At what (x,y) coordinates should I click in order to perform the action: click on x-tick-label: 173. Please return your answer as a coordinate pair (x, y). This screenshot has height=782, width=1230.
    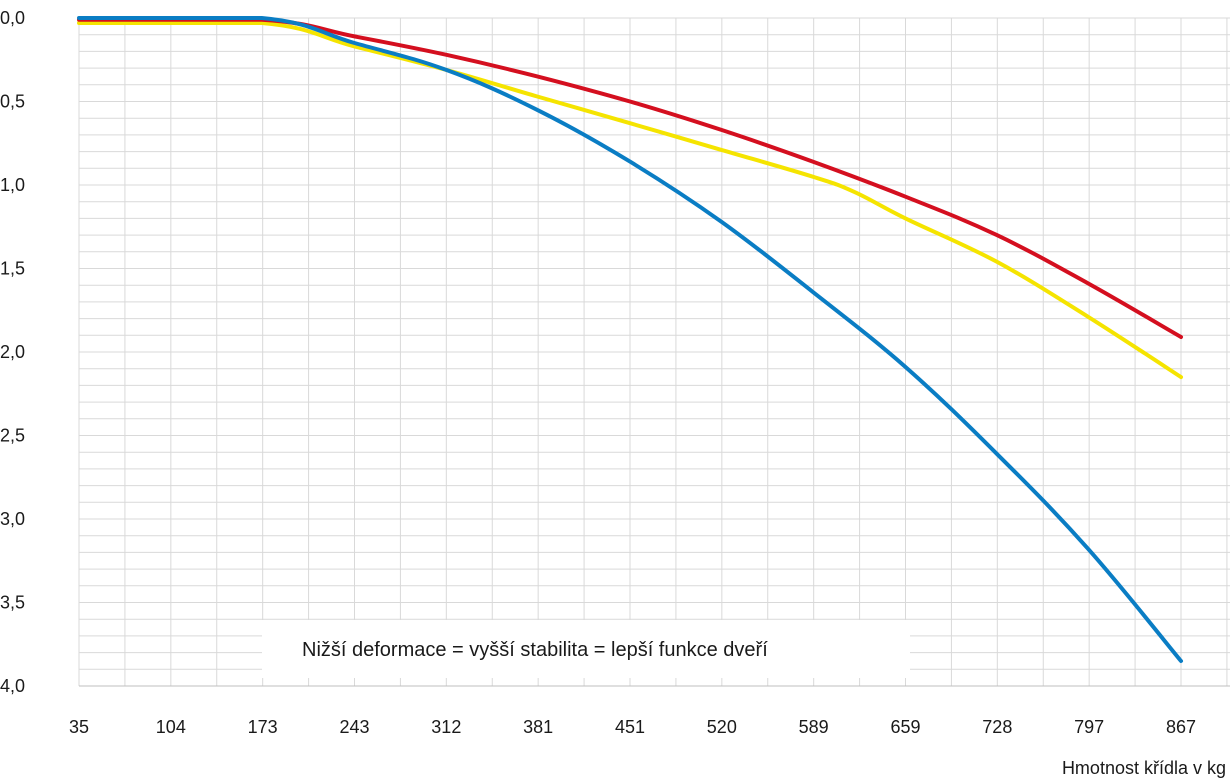
    Looking at the image, I should click on (263, 727).